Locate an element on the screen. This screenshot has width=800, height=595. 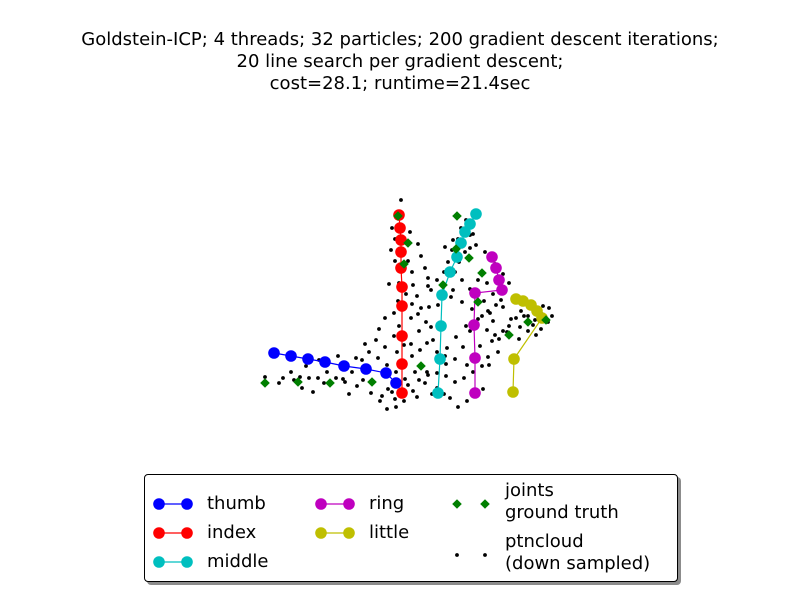
legend-ptncloud-label-1: (down sampled) is located at coordinates (578, 563).